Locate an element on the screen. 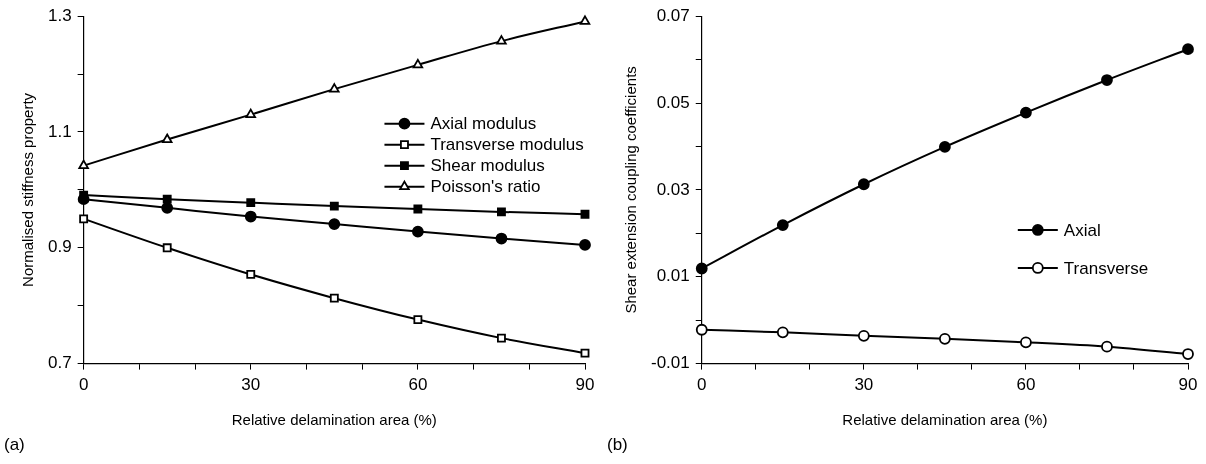 The image size is (1206, 464). y-tick-label: 0.01 is located at coordinates (673, 276).